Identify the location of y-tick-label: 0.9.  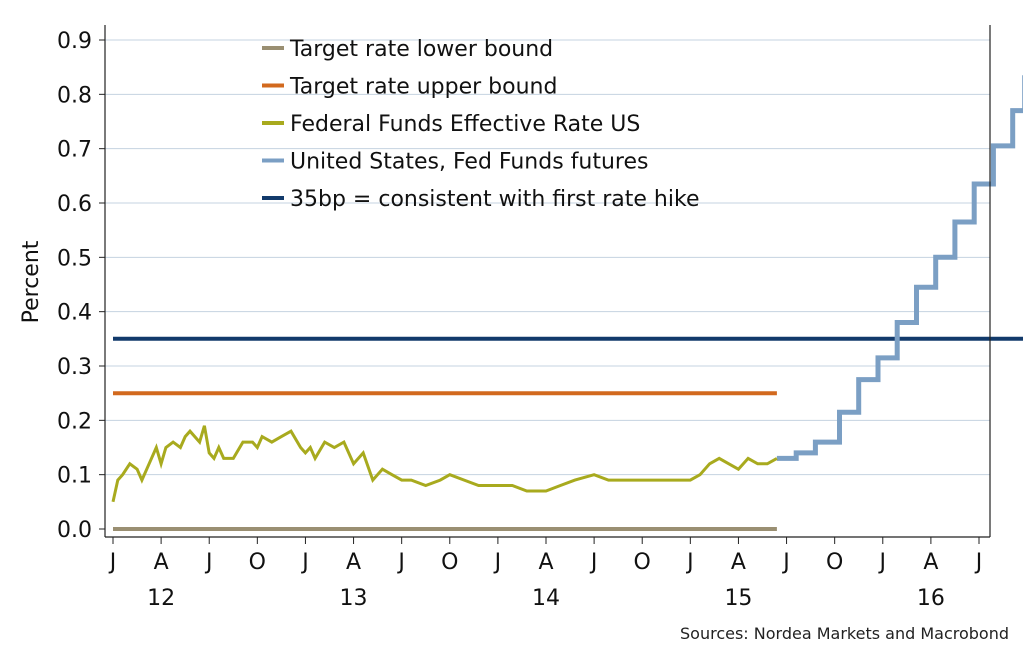
(74, 41).